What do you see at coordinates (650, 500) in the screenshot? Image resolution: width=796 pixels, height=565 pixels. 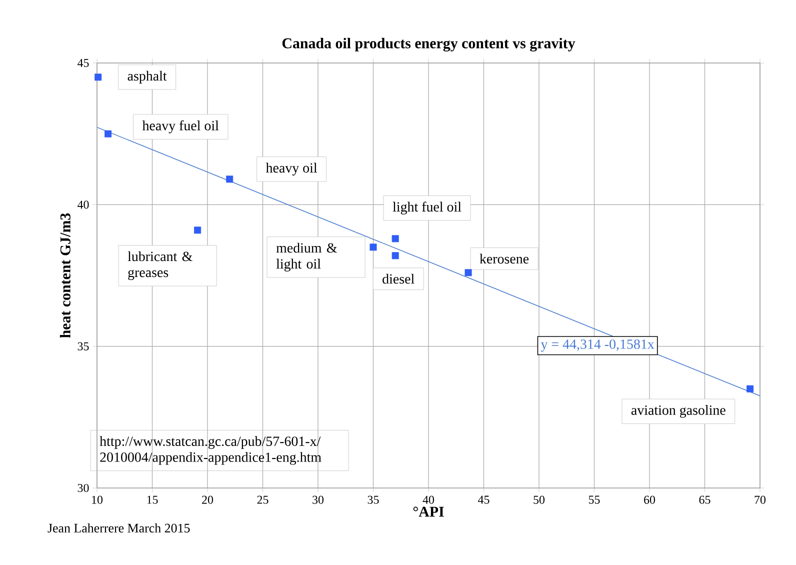 I see `x-tick-label: 60` at bounding box center [650, 500].